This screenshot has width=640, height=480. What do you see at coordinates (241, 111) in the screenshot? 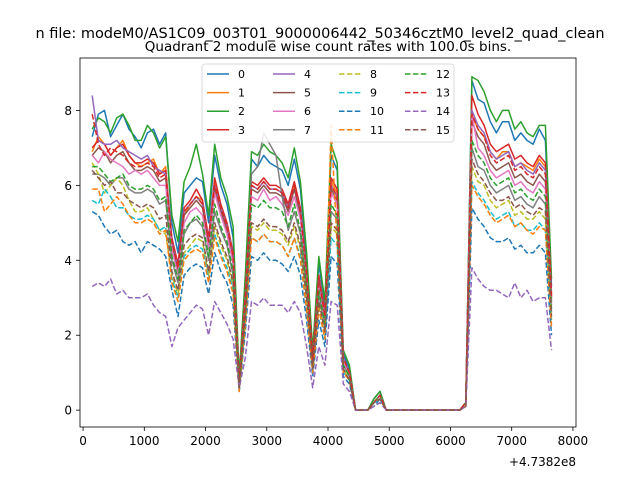
I see `legend-label: 2` at bounding box center [241, 111].